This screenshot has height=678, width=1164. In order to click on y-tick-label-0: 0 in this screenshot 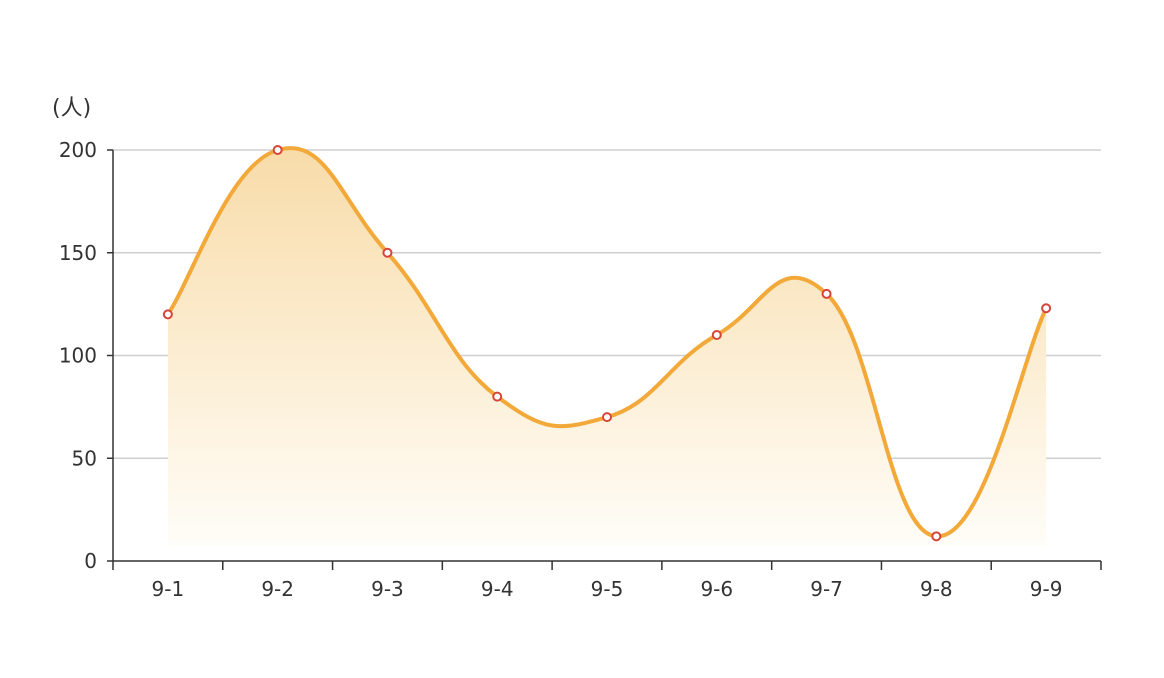, I will do `click(90, 561)`.